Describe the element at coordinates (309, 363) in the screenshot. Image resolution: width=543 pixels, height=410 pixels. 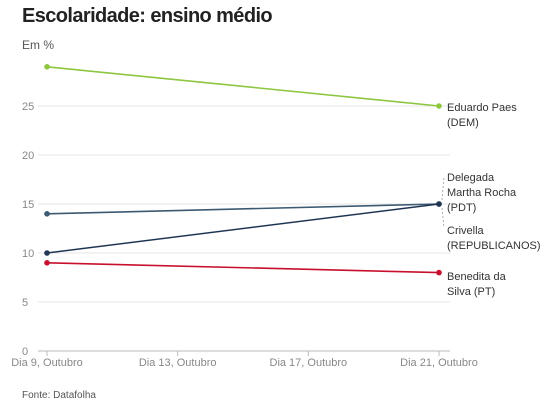
I see `x-tick-label: Dia 17, Outubro` at that location.